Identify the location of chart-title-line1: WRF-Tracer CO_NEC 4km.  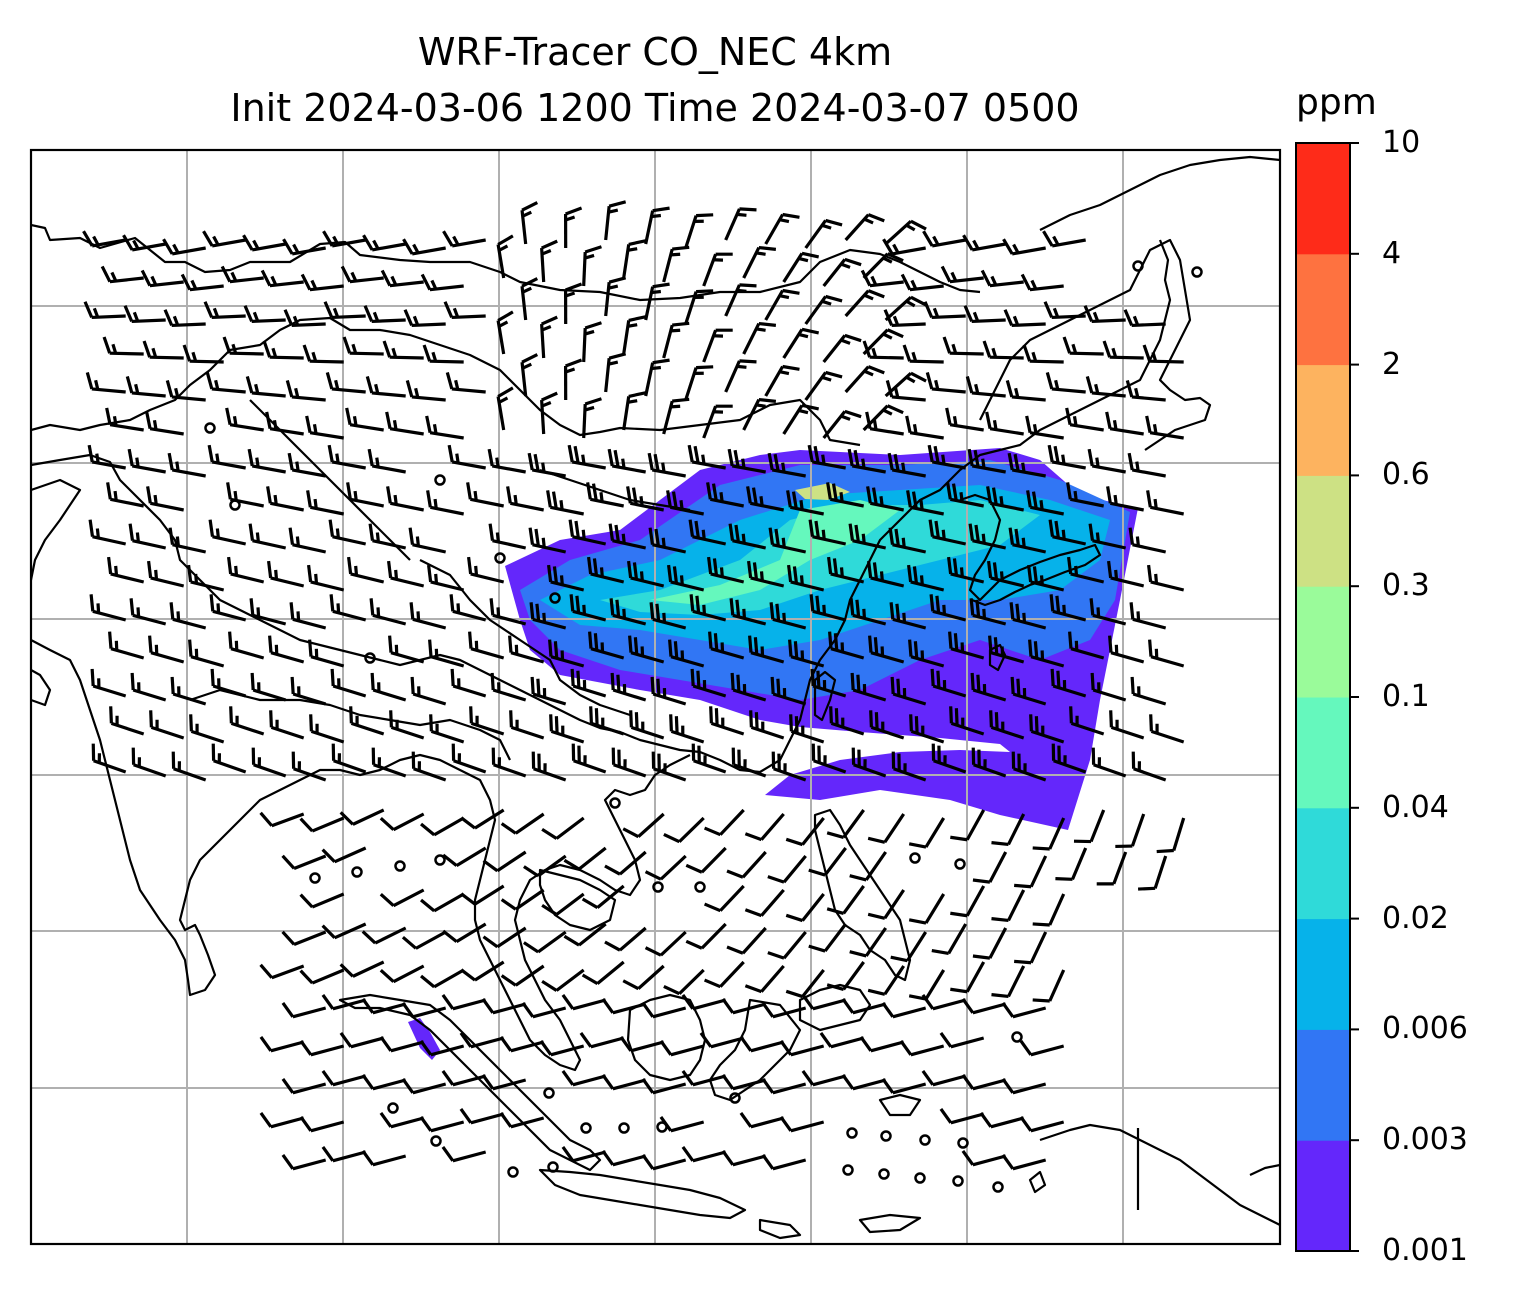
(655, 52).